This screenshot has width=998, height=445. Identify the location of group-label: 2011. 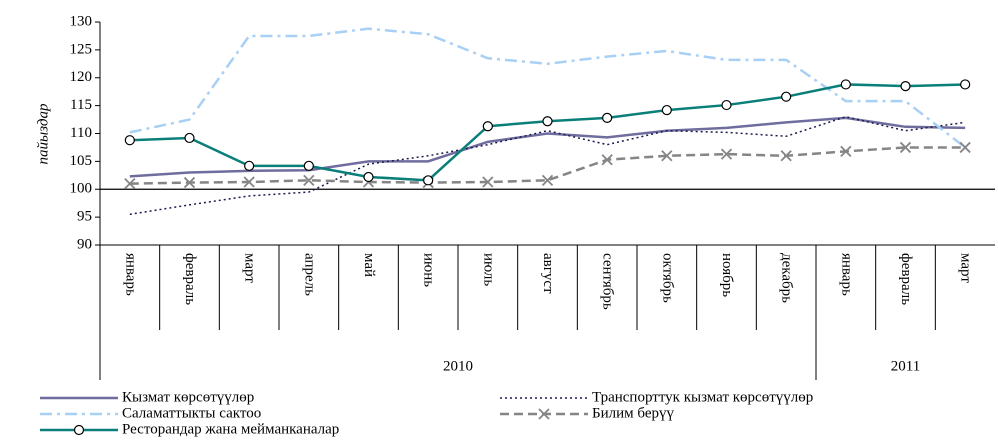
(905, 366).